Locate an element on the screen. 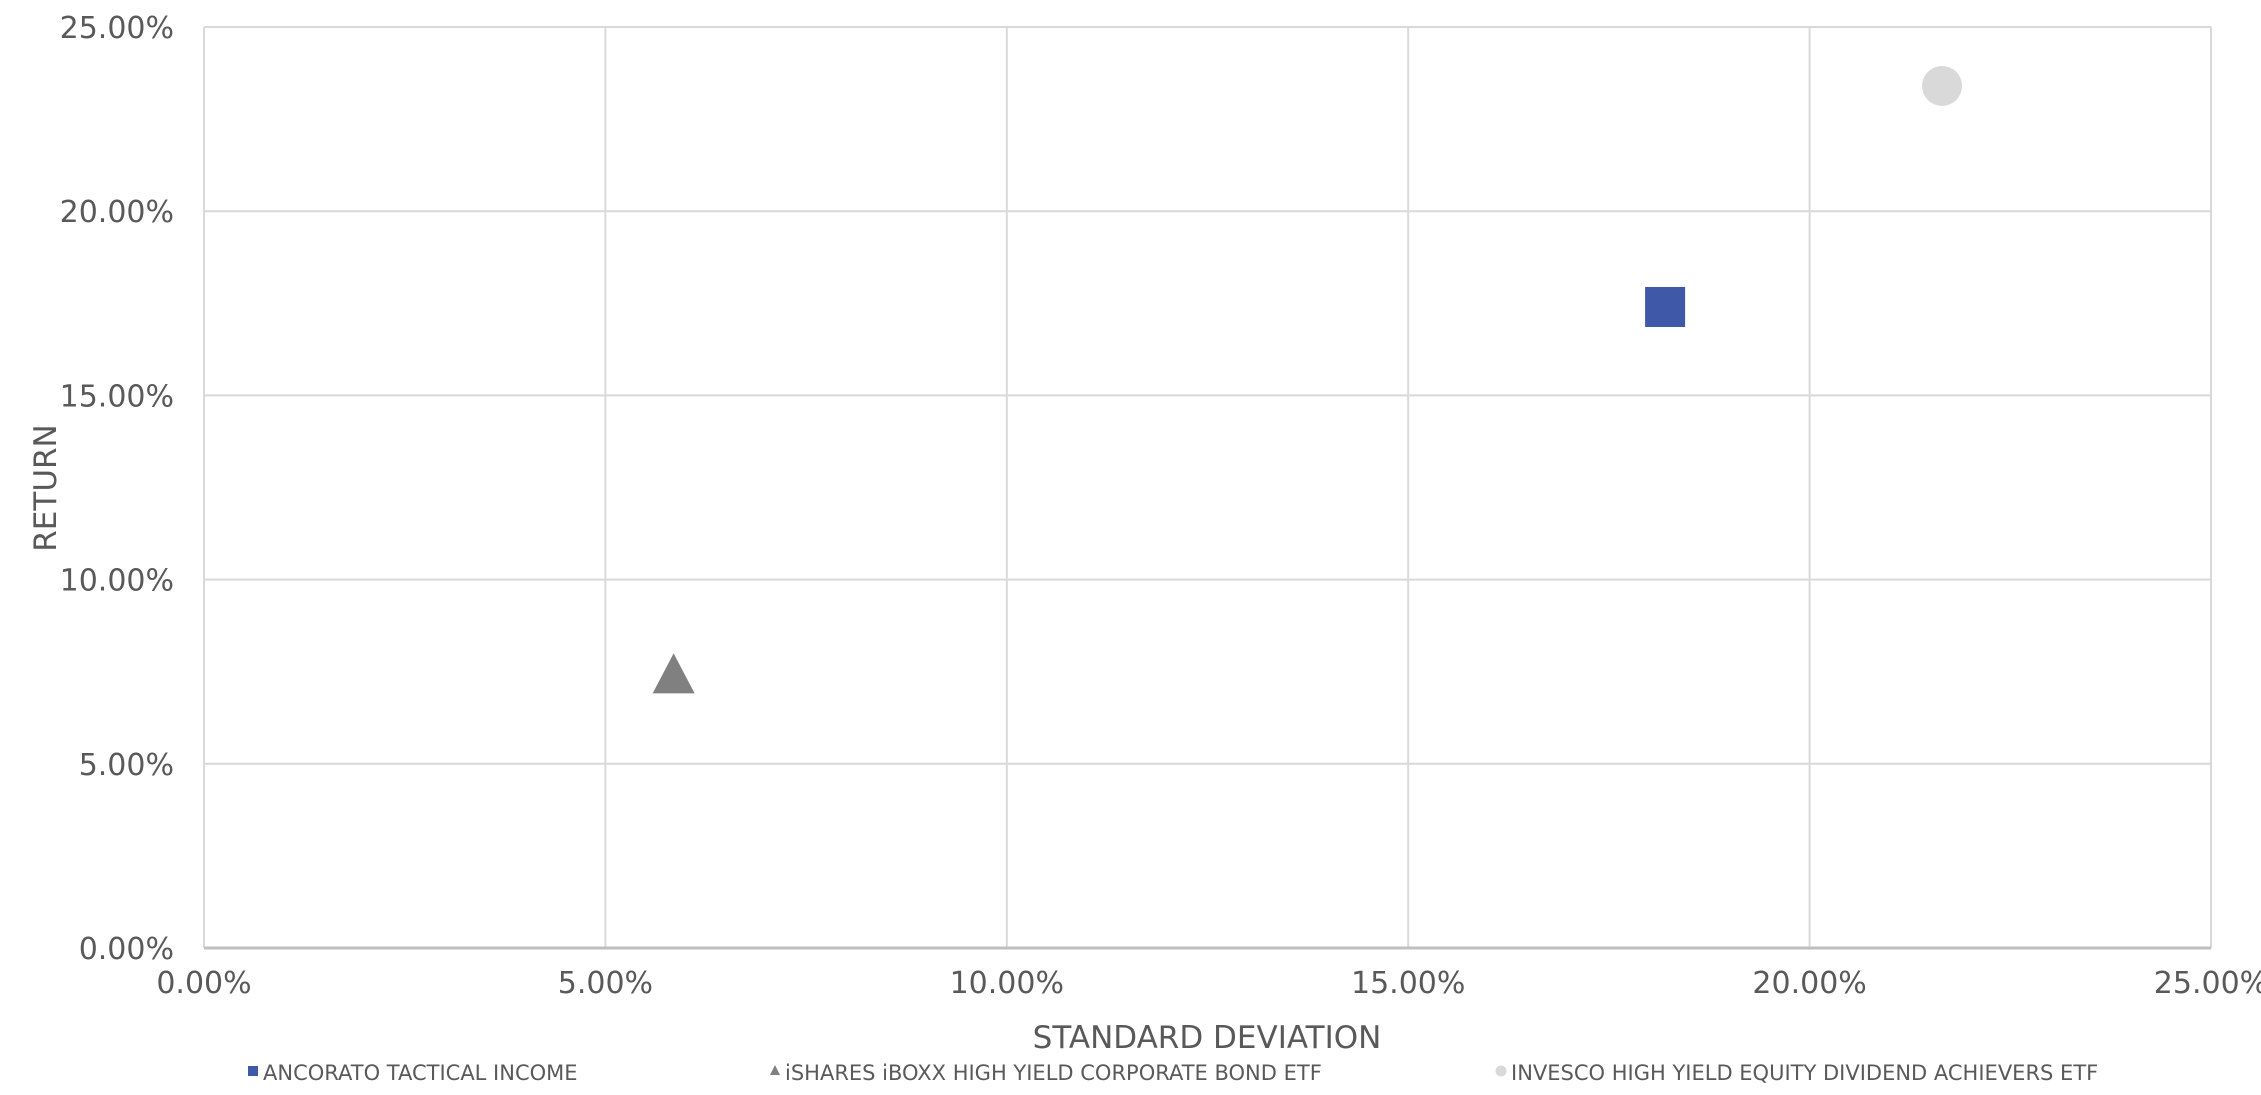 This screenshot has height=1095, width=2261. y-axis-title: RETURN is located at coordinates (46, 487).